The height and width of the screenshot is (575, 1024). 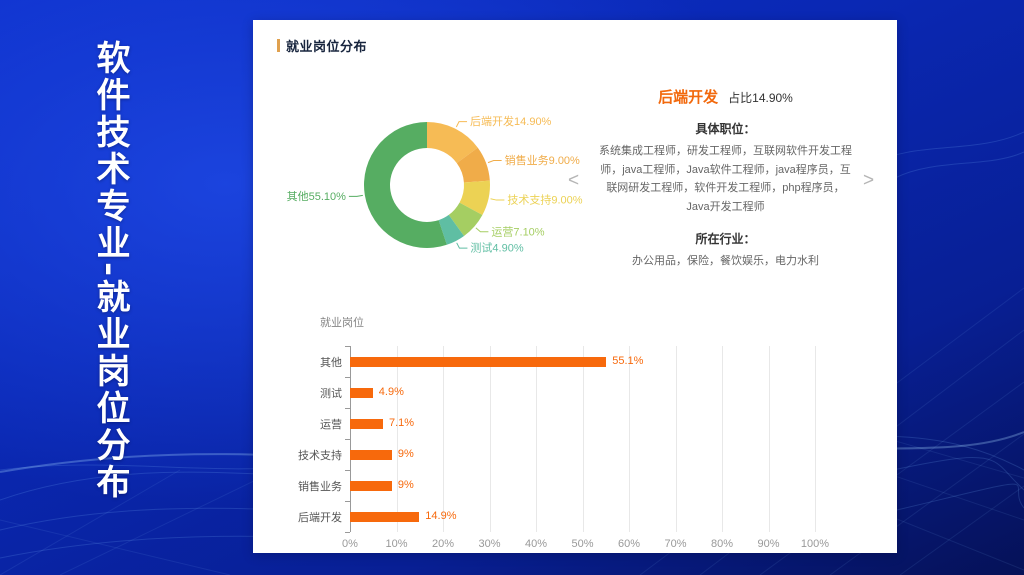 I want to click on detail-head: 后端开发 占比14.90%, so click(x=725, y=96).